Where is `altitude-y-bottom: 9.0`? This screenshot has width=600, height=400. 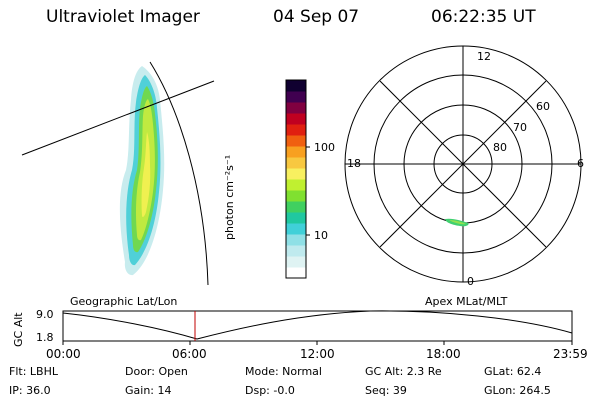 altitude-y-bottom: 9.0 is located at coordinates (45, 314).